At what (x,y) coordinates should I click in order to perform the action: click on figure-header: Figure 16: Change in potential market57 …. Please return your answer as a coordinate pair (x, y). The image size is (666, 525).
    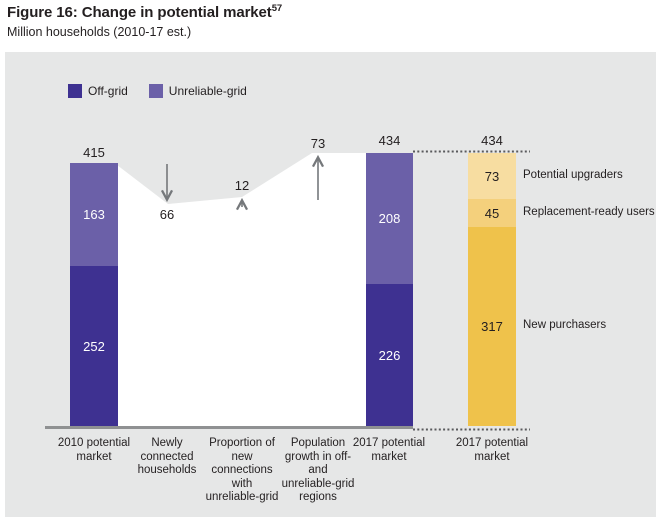
    Looking at the image, I should click on (144, 21).